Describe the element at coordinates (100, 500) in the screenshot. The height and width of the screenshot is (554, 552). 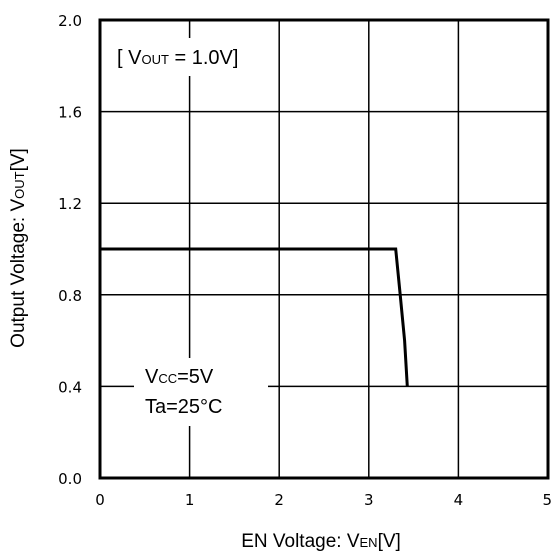
I see `x-tick-label: 0` at that location.